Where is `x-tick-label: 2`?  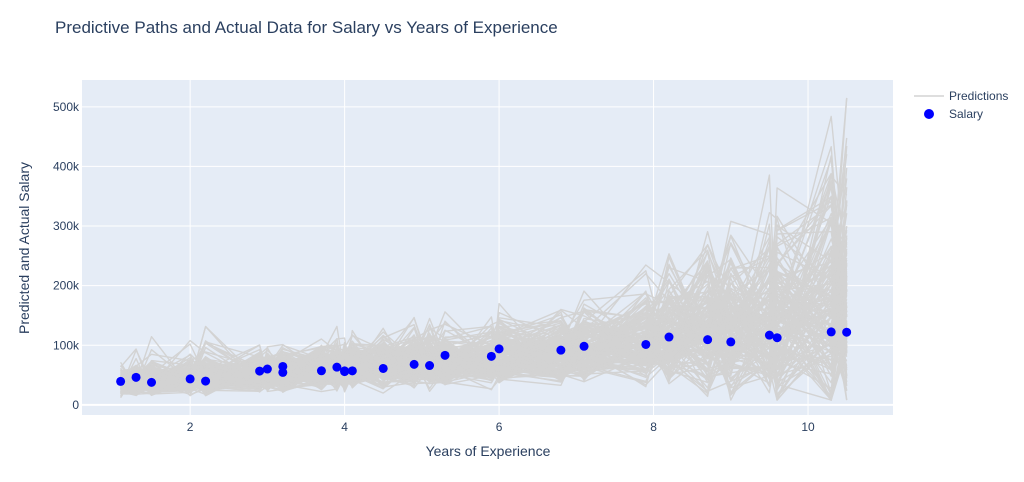
x-tick-label: 2 is located at coordinates (190, 427).